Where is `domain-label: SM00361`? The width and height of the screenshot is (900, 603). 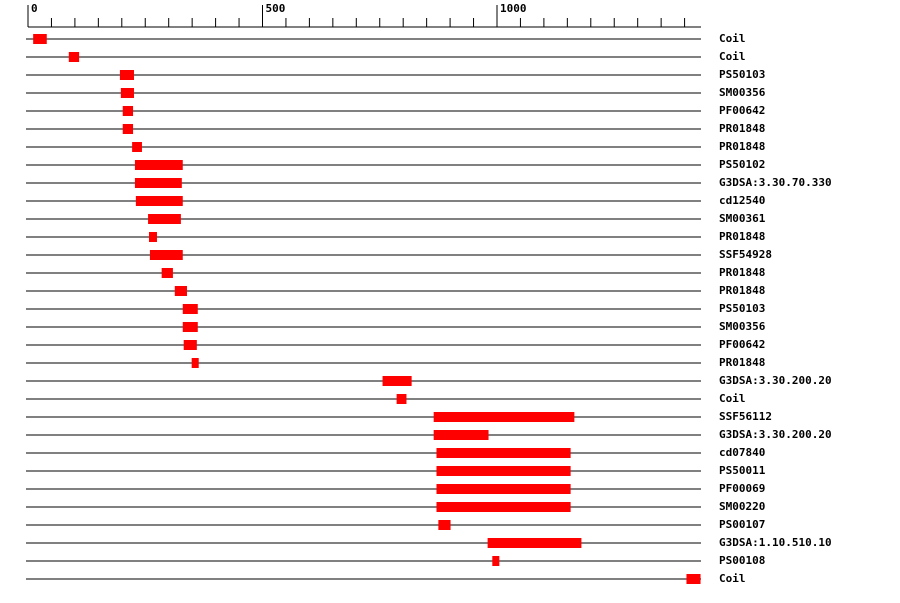
domain-label: SM00361 is located at coordinates (742, 218).